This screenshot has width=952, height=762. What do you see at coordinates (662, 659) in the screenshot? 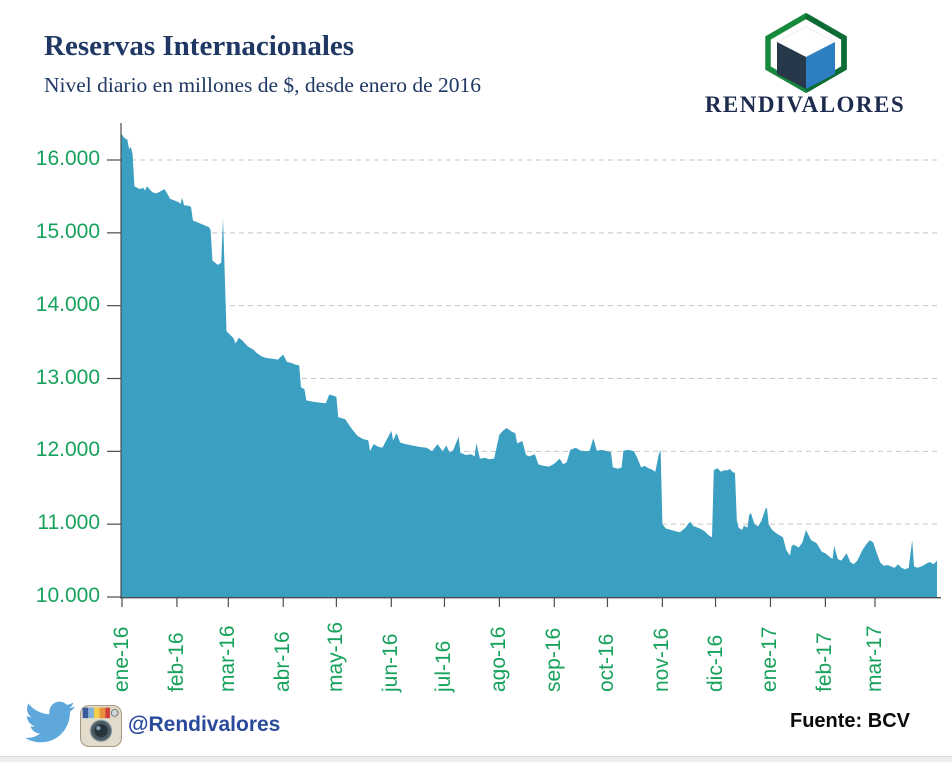
I see `x-axis-label: nov-16` at bounding box center [662, 659].